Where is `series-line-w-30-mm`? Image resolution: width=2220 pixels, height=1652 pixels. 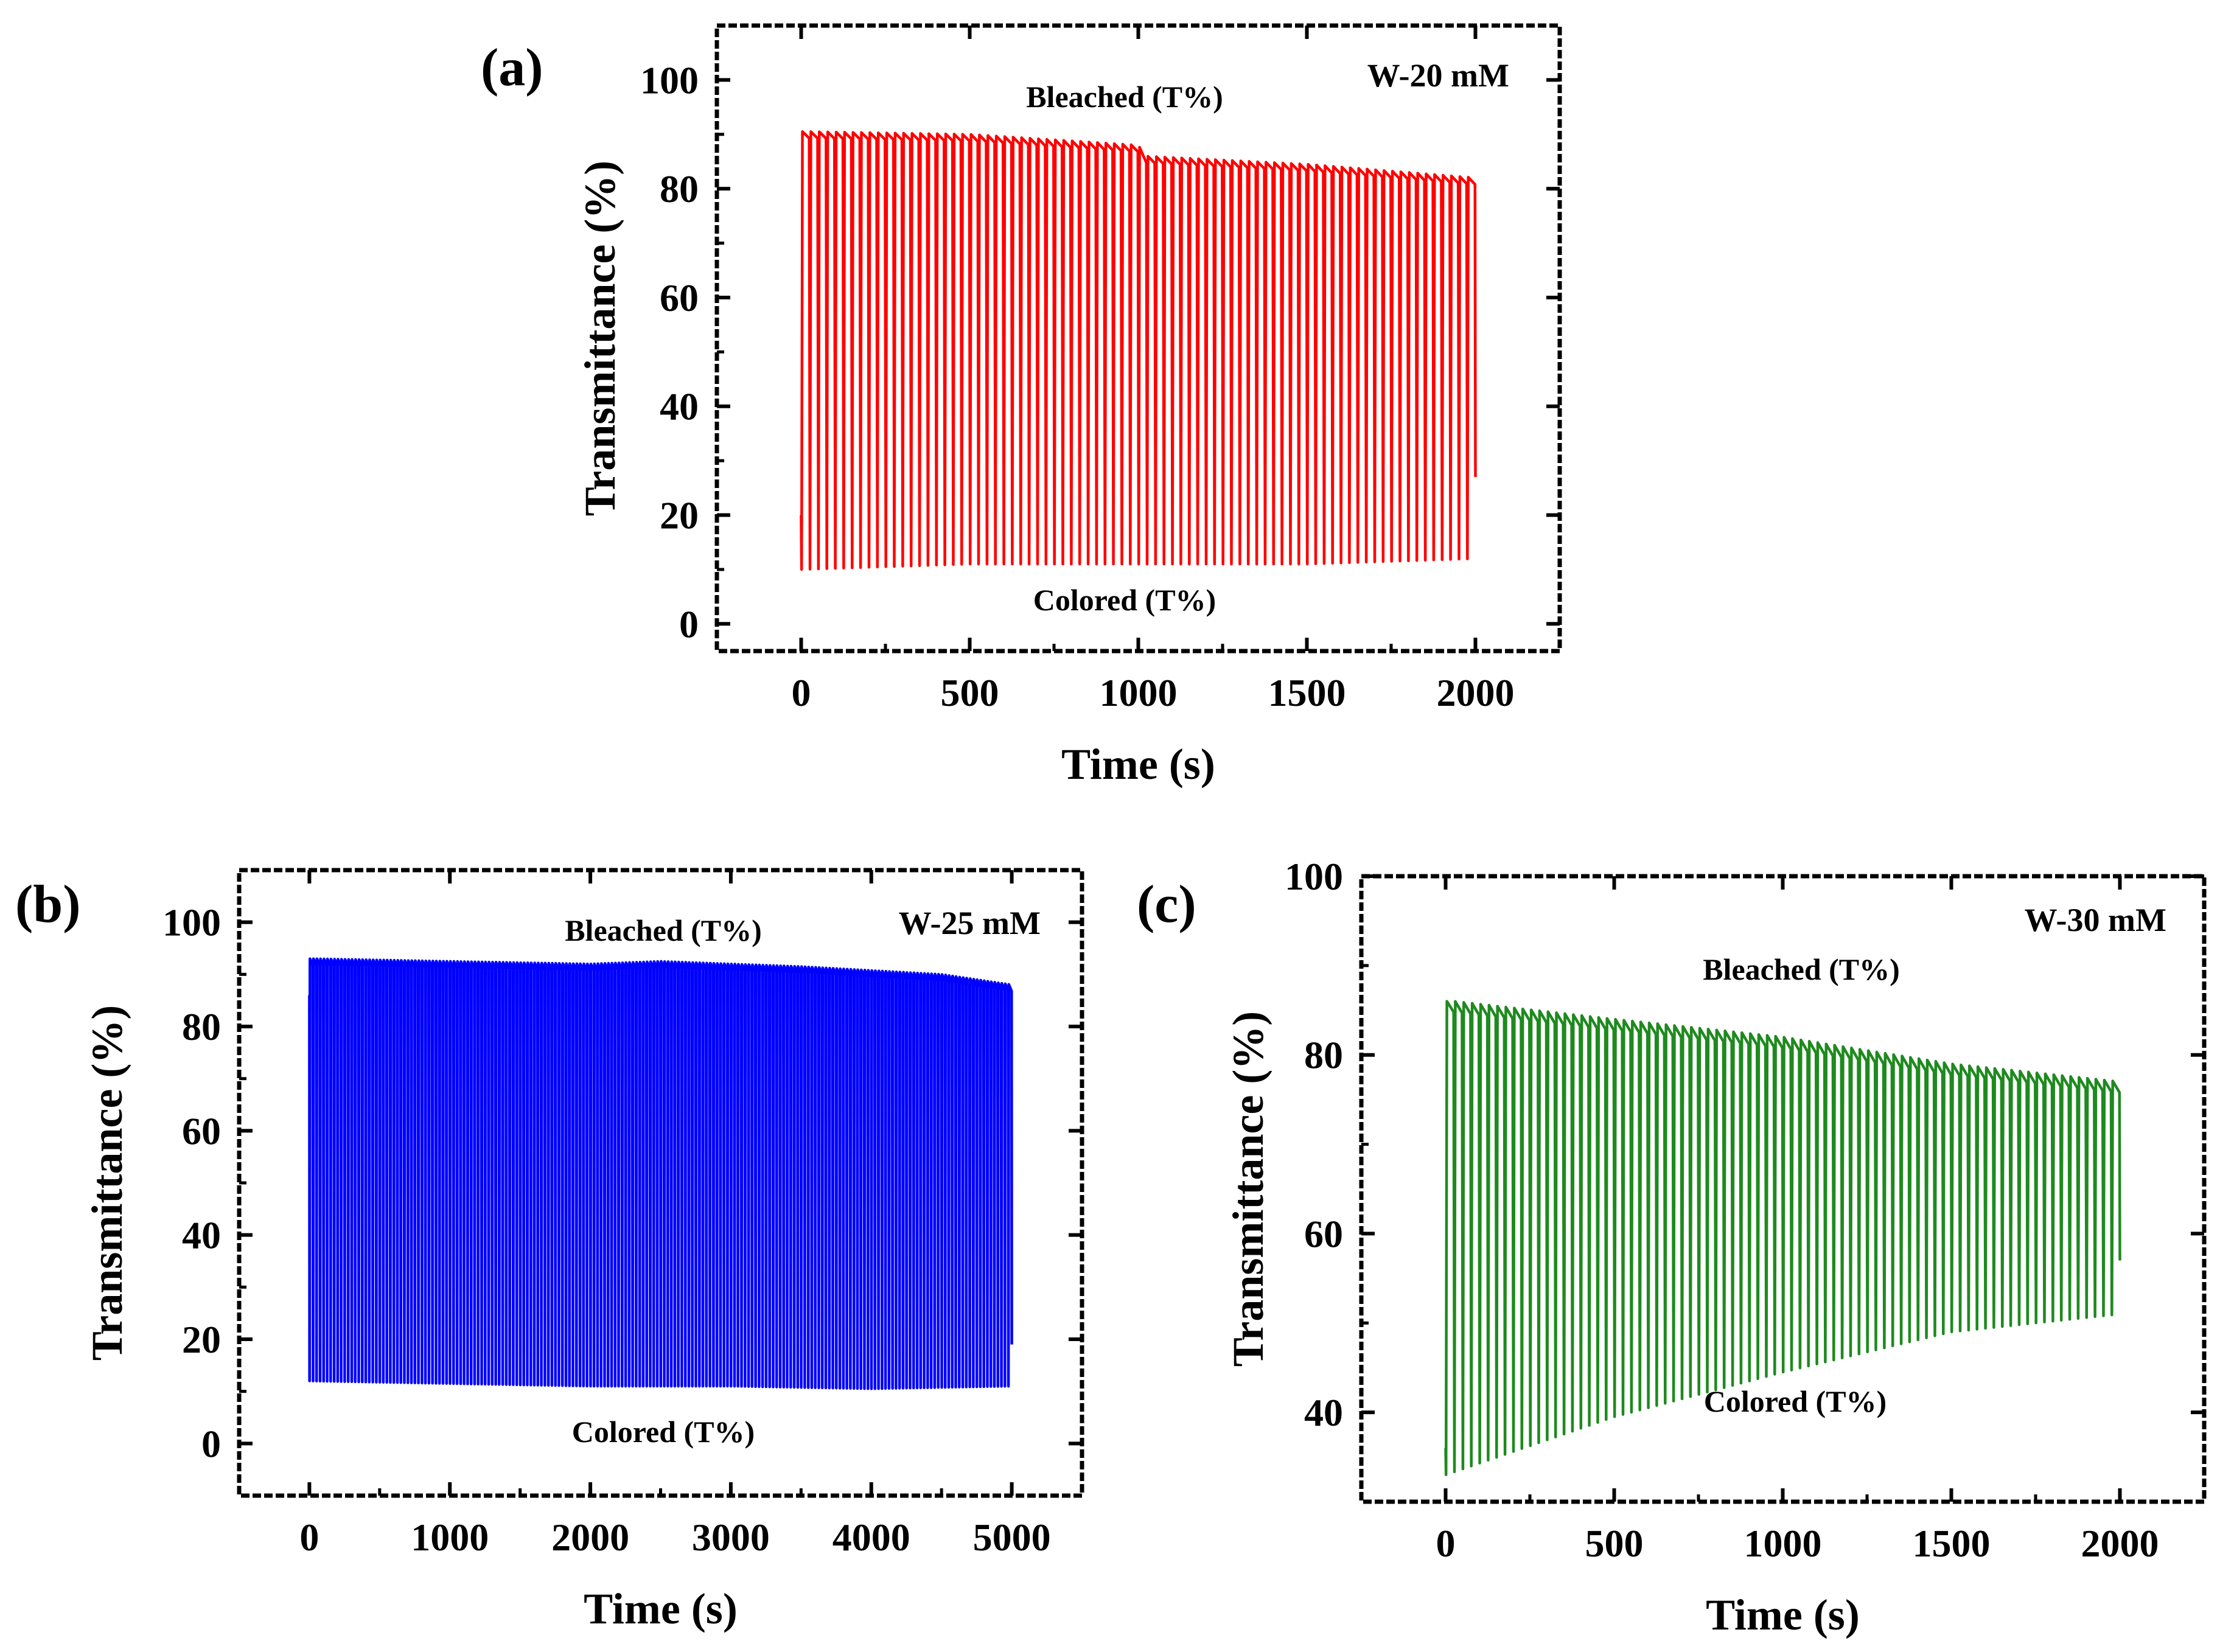 series-line-w-30-mm is located at coordinates (1782, 1238).